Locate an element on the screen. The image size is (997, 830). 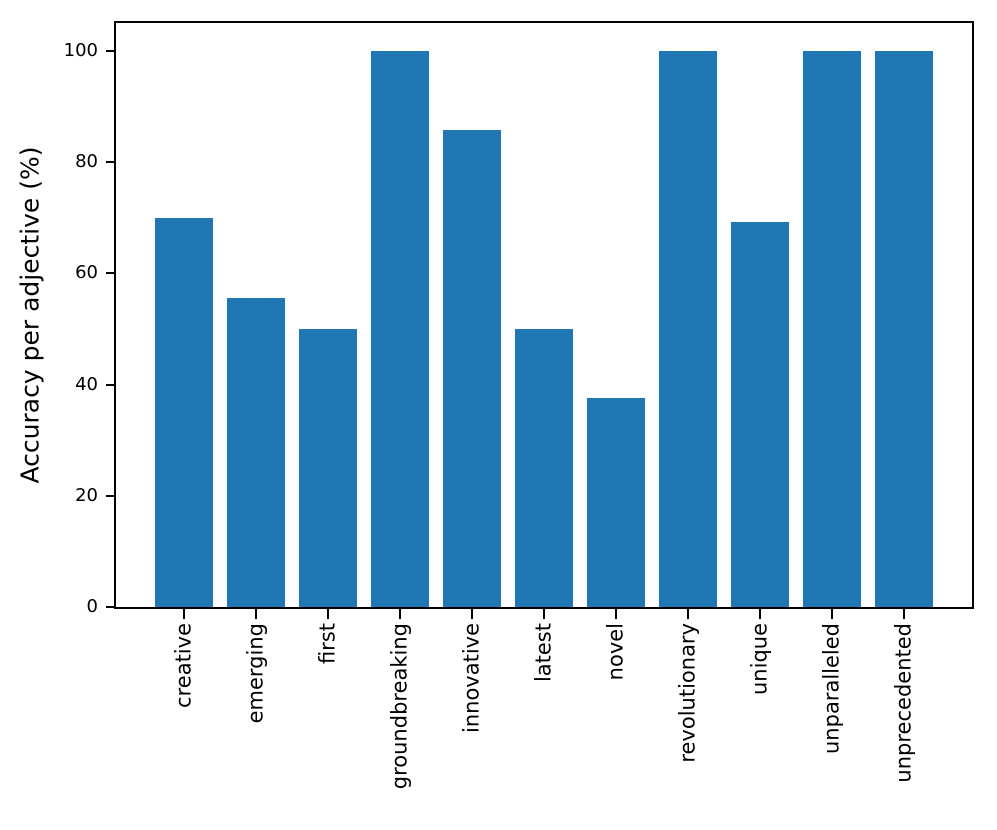
y-tick-label: 20 is located at coordinates (86, 495).